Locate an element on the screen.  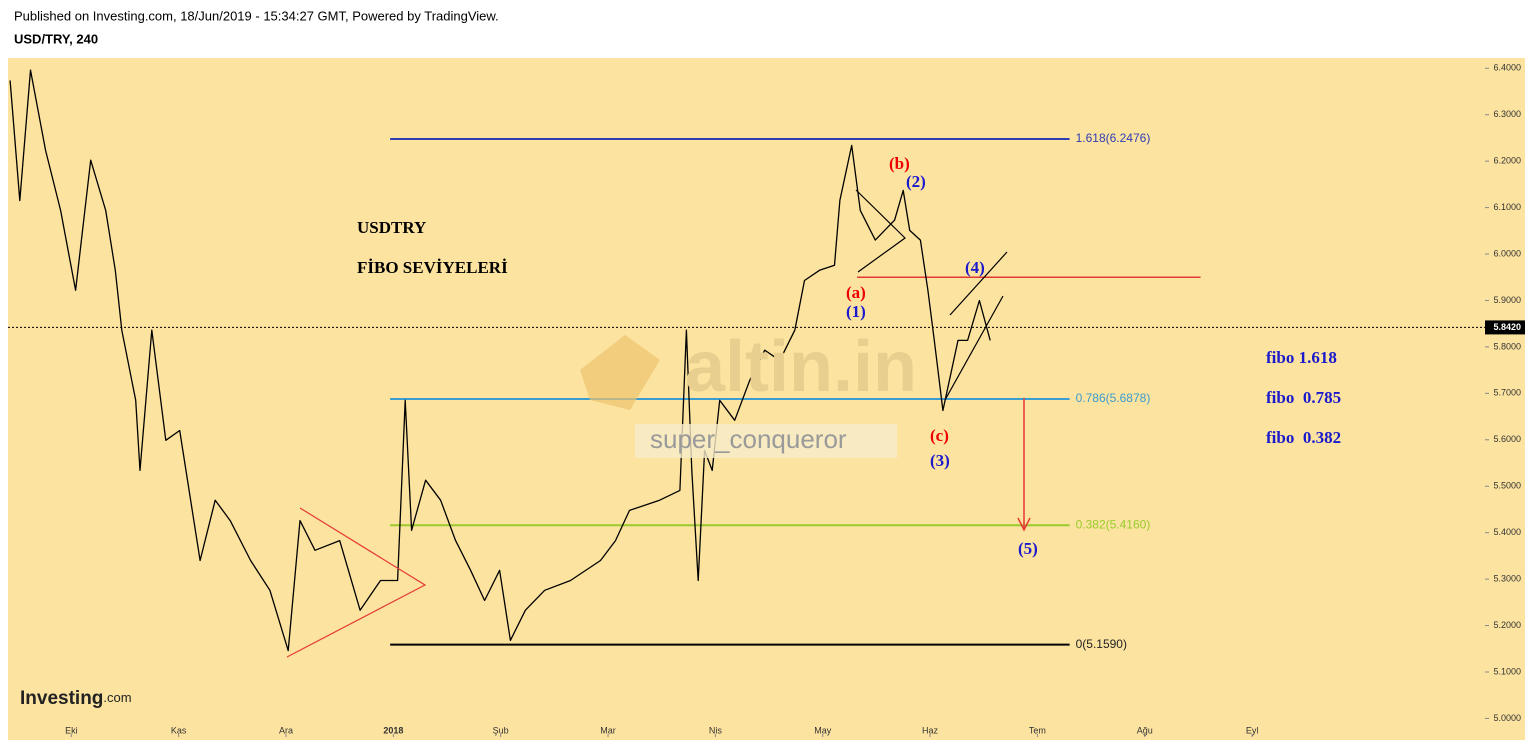
y-tick-label: 6.3000 is located at coordinates (1507, 114).